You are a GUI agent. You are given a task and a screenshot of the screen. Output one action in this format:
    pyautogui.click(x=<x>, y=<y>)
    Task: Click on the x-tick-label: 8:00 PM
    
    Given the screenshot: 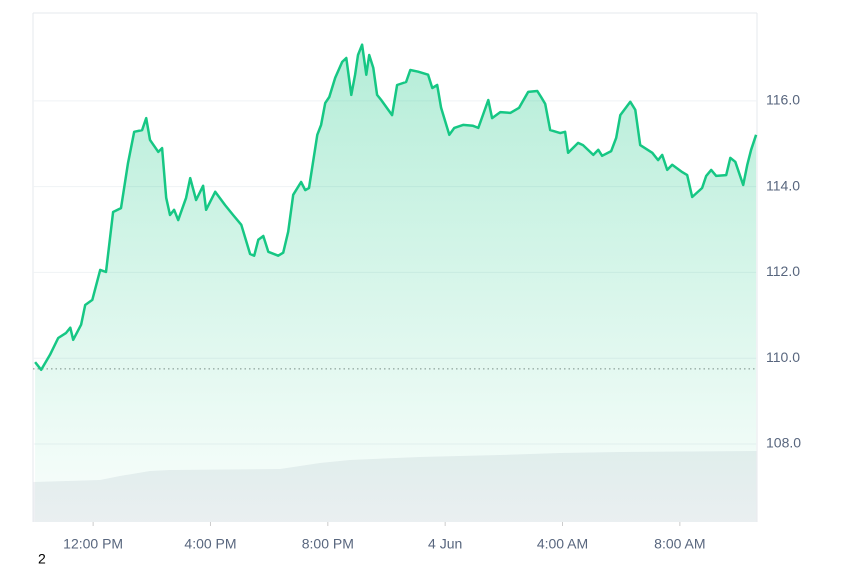 What is the action you would take?
    pyautogui.click(x=328, y=544)
    